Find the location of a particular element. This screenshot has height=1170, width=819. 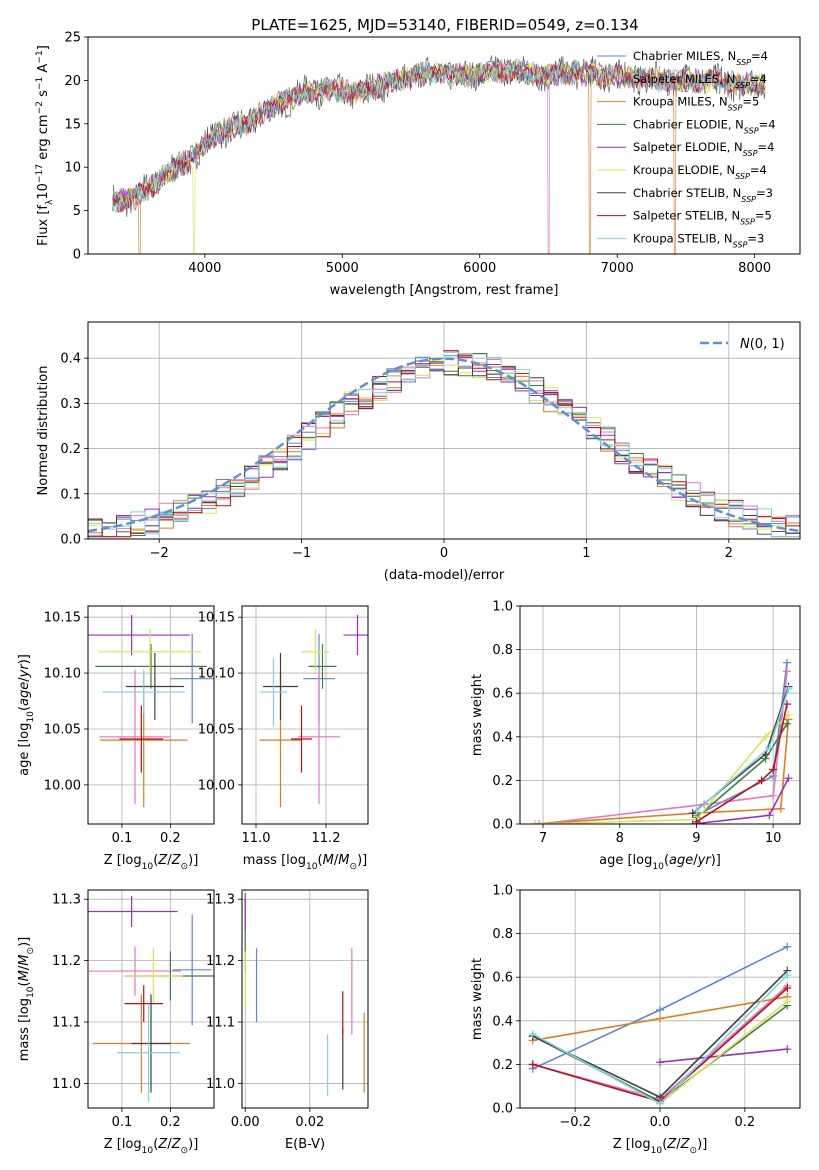

legend-entry: Salpeter MILES, NSSP=4 is located at coordinates (700, 81).